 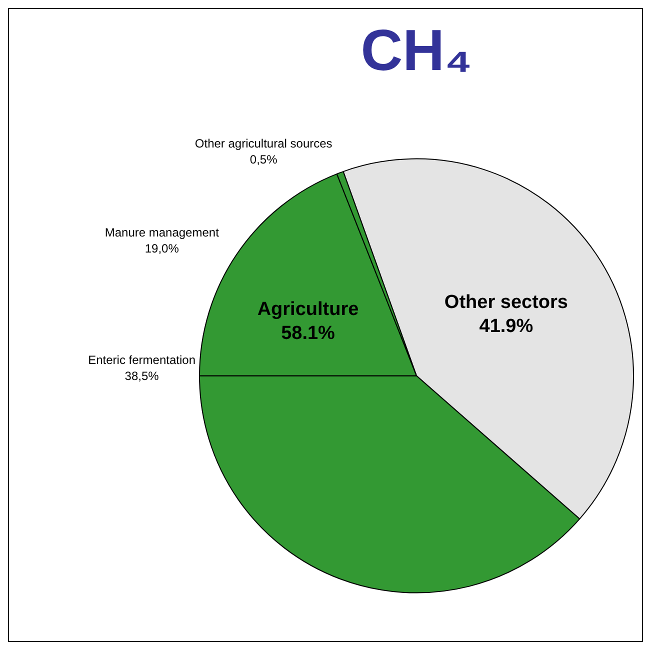 I want to click on slice-label: Manure management, so click(x=162, y=233).